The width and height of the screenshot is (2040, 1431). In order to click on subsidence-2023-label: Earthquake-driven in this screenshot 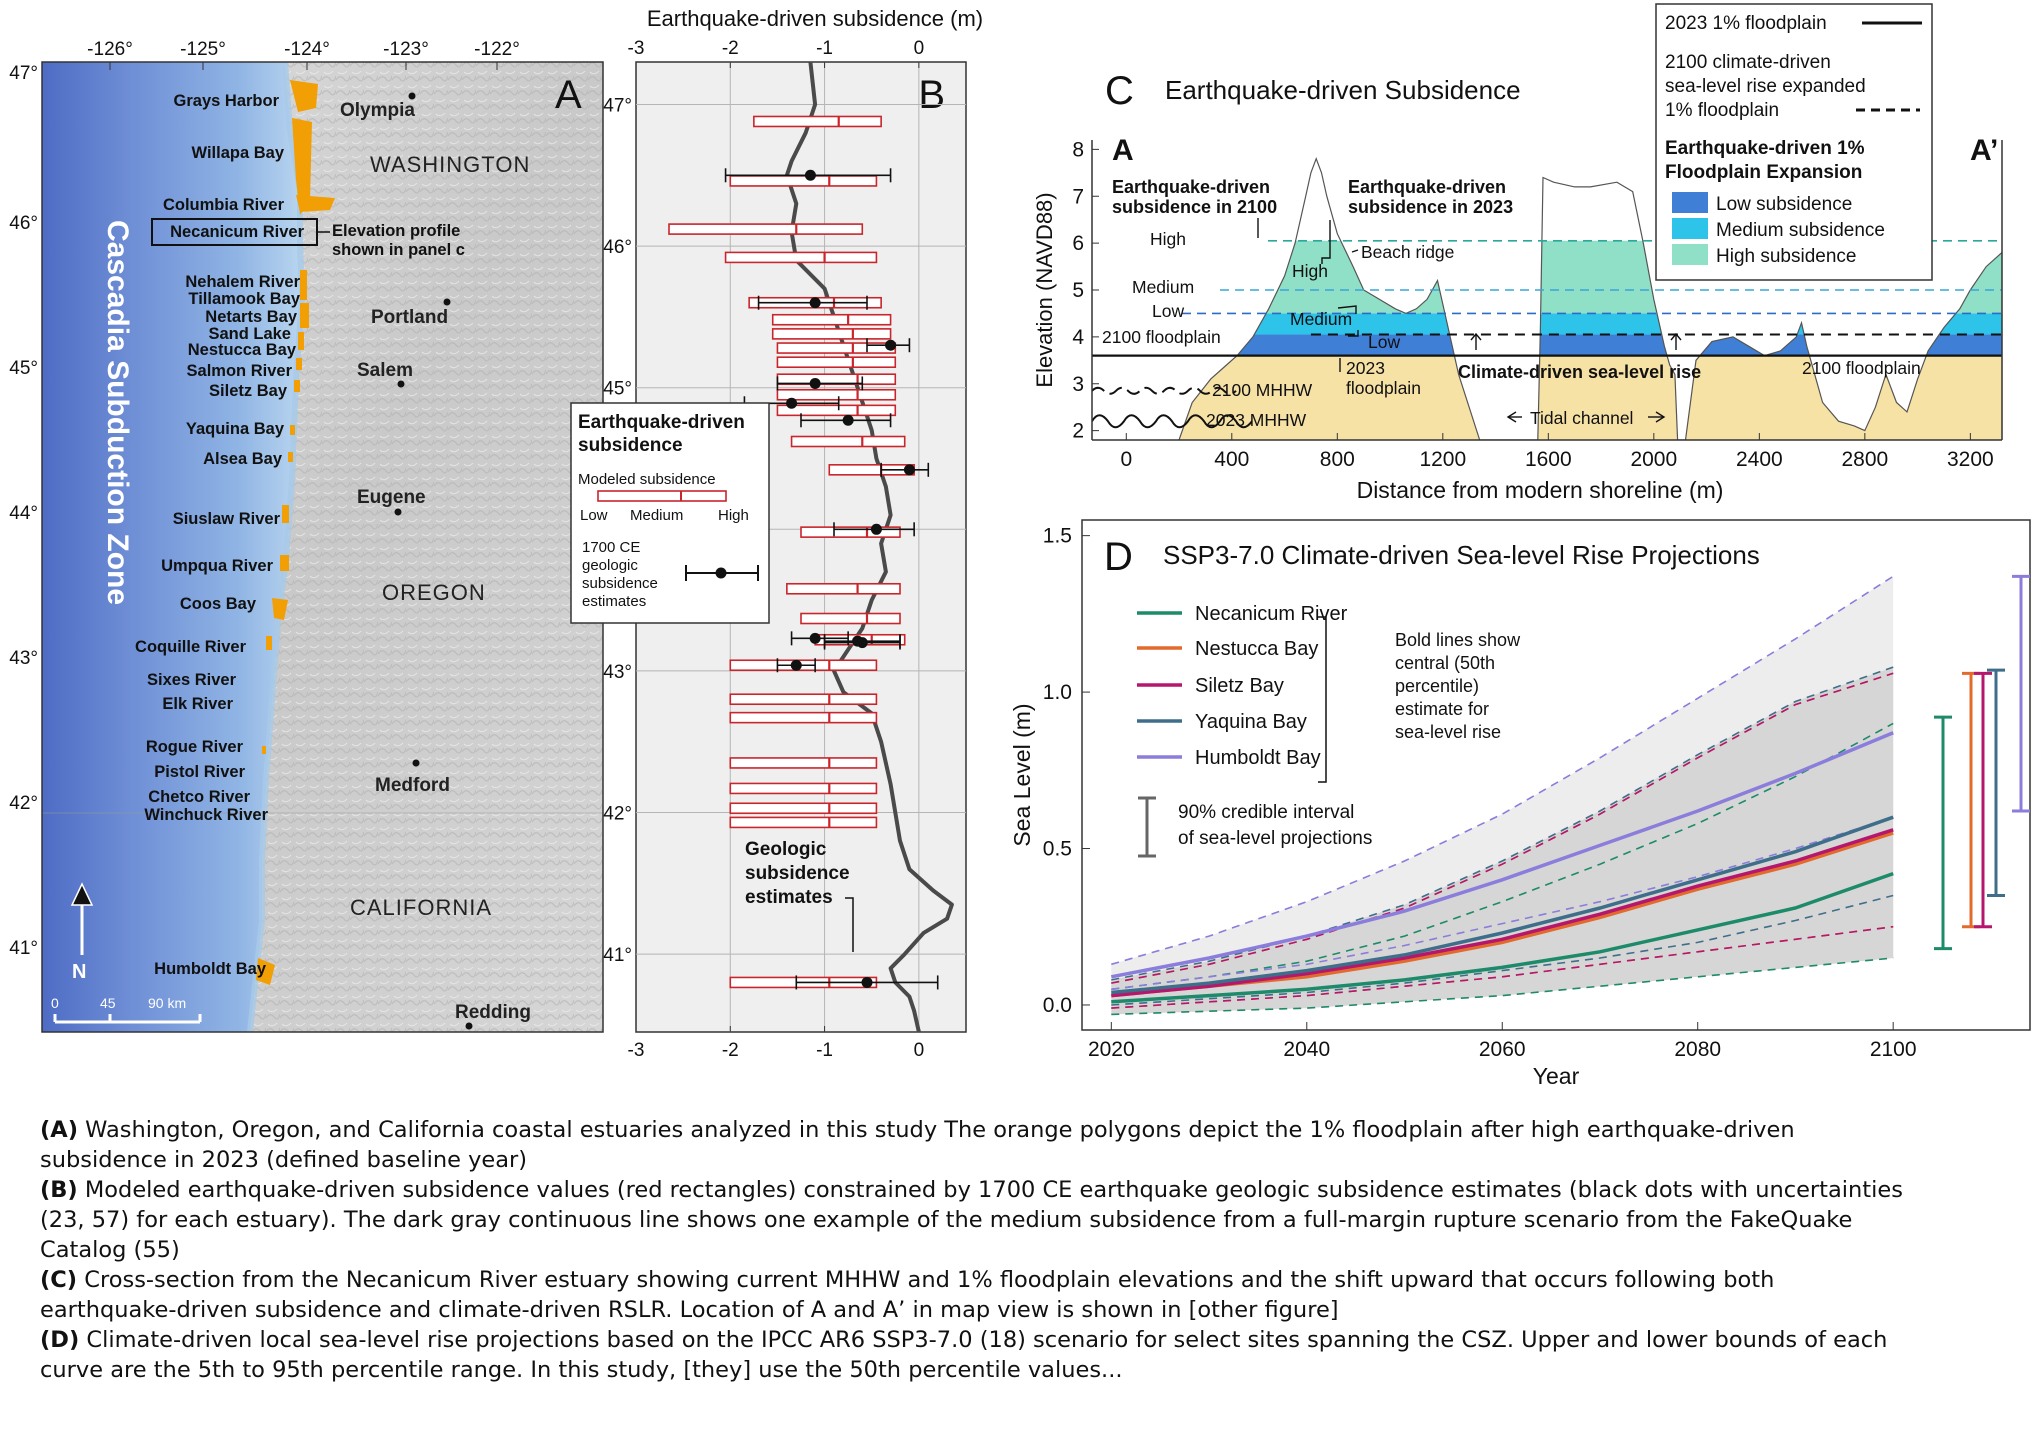, I will do `click(1427, 187)`.